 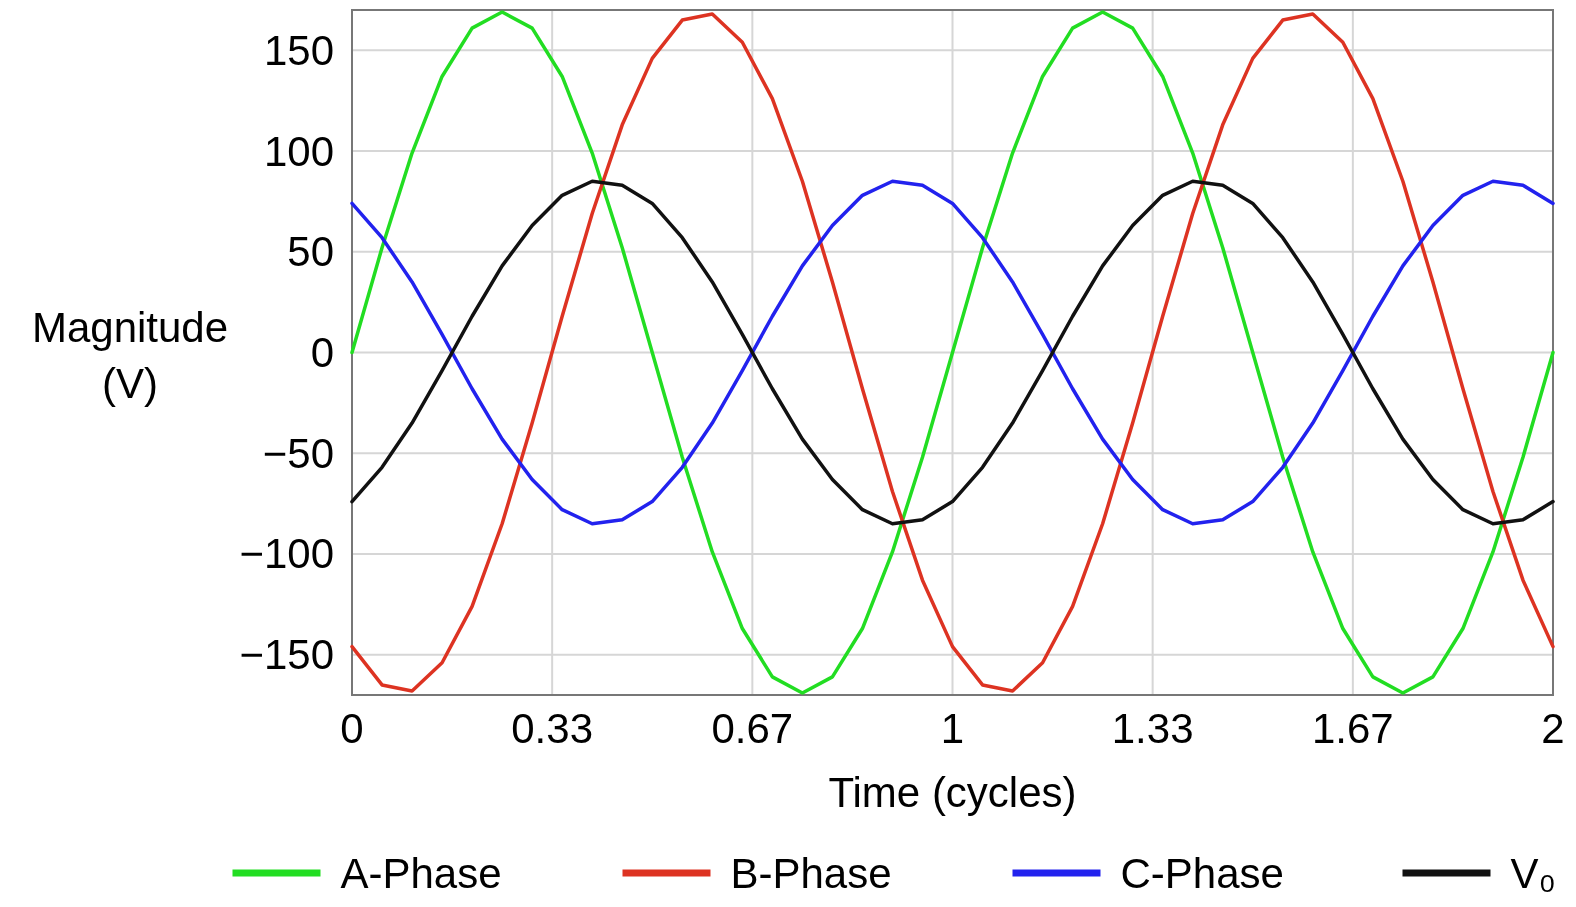 I want to click on x-tick-label: 1, so click(x=952, y=728).